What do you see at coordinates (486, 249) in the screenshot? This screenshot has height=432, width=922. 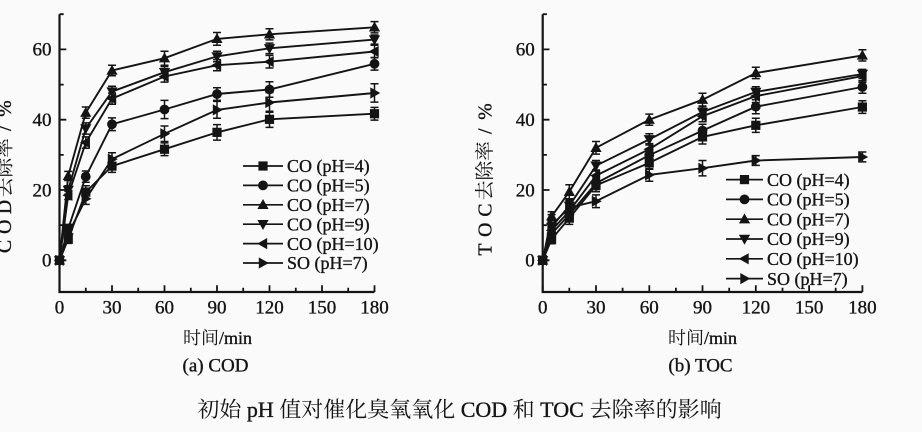 I see `svg-text: T` at bounding box center [486, 249].